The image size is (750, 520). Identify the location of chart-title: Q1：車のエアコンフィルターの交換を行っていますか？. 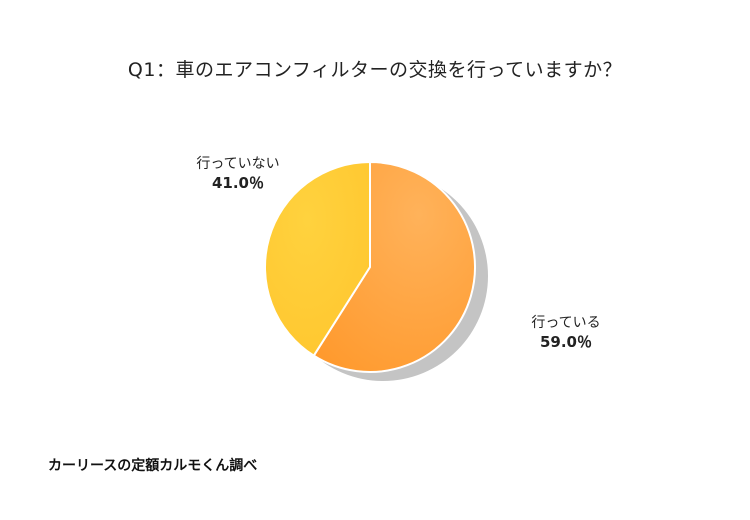
(375, 70).